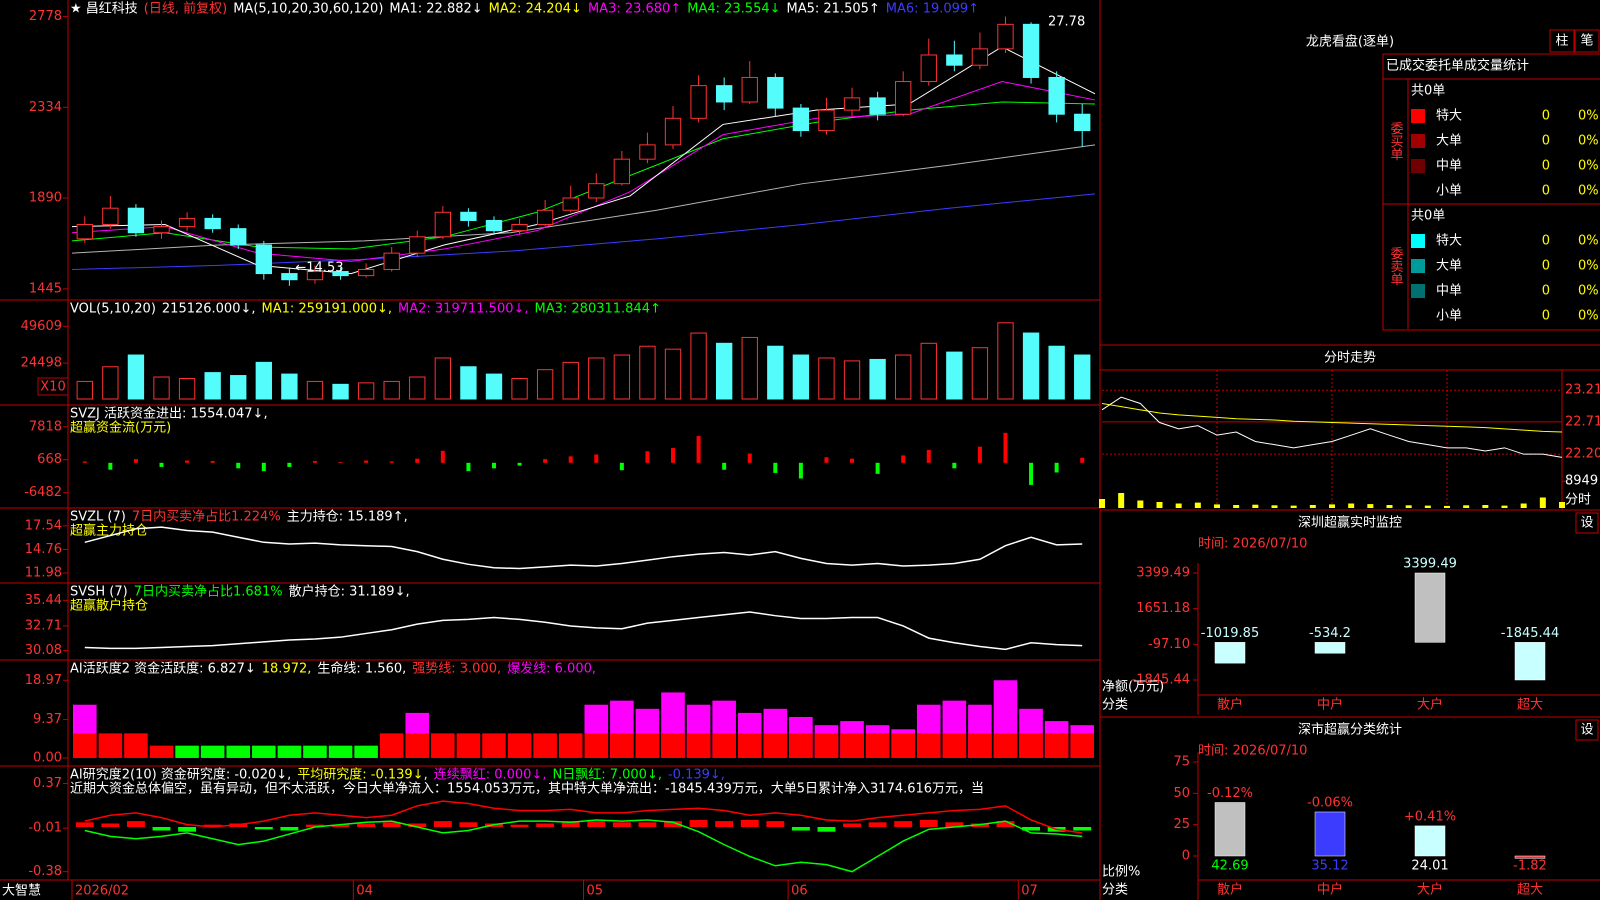 Image resolution: width=1600 pixels, height=900 pixels. Describe the element at coordinates (41, 363) in the screenshot. I see `y-tick-label: 24498` at that location.